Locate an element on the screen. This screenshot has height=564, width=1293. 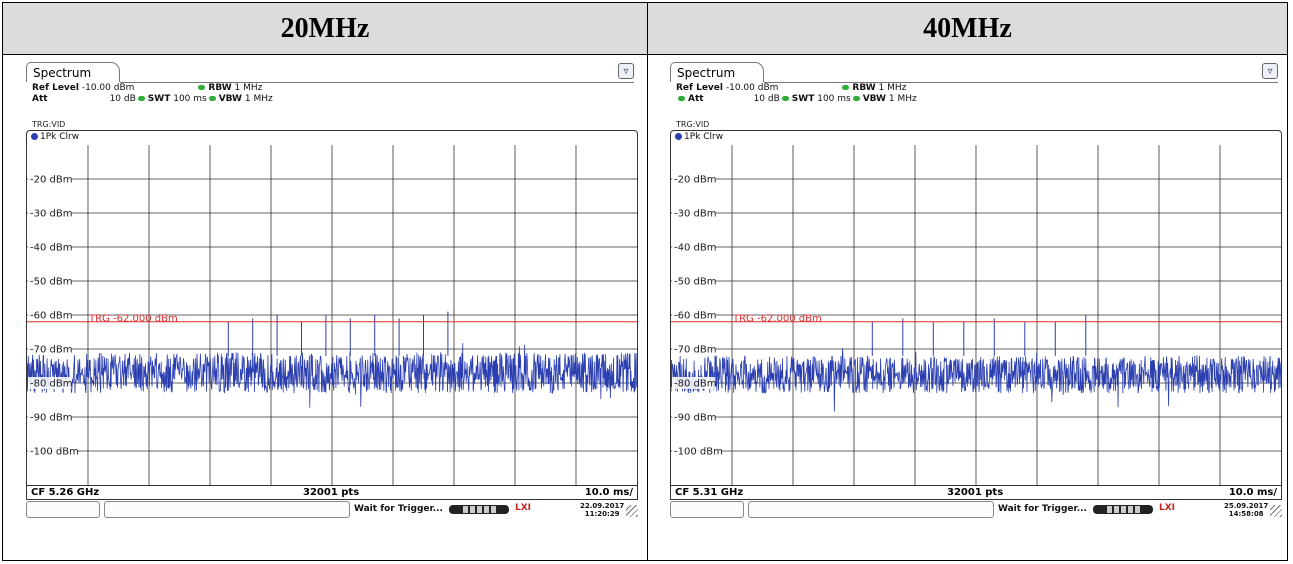
timestamp: 22.09.2017 11:20:29 is located at coordinates (602, 510).